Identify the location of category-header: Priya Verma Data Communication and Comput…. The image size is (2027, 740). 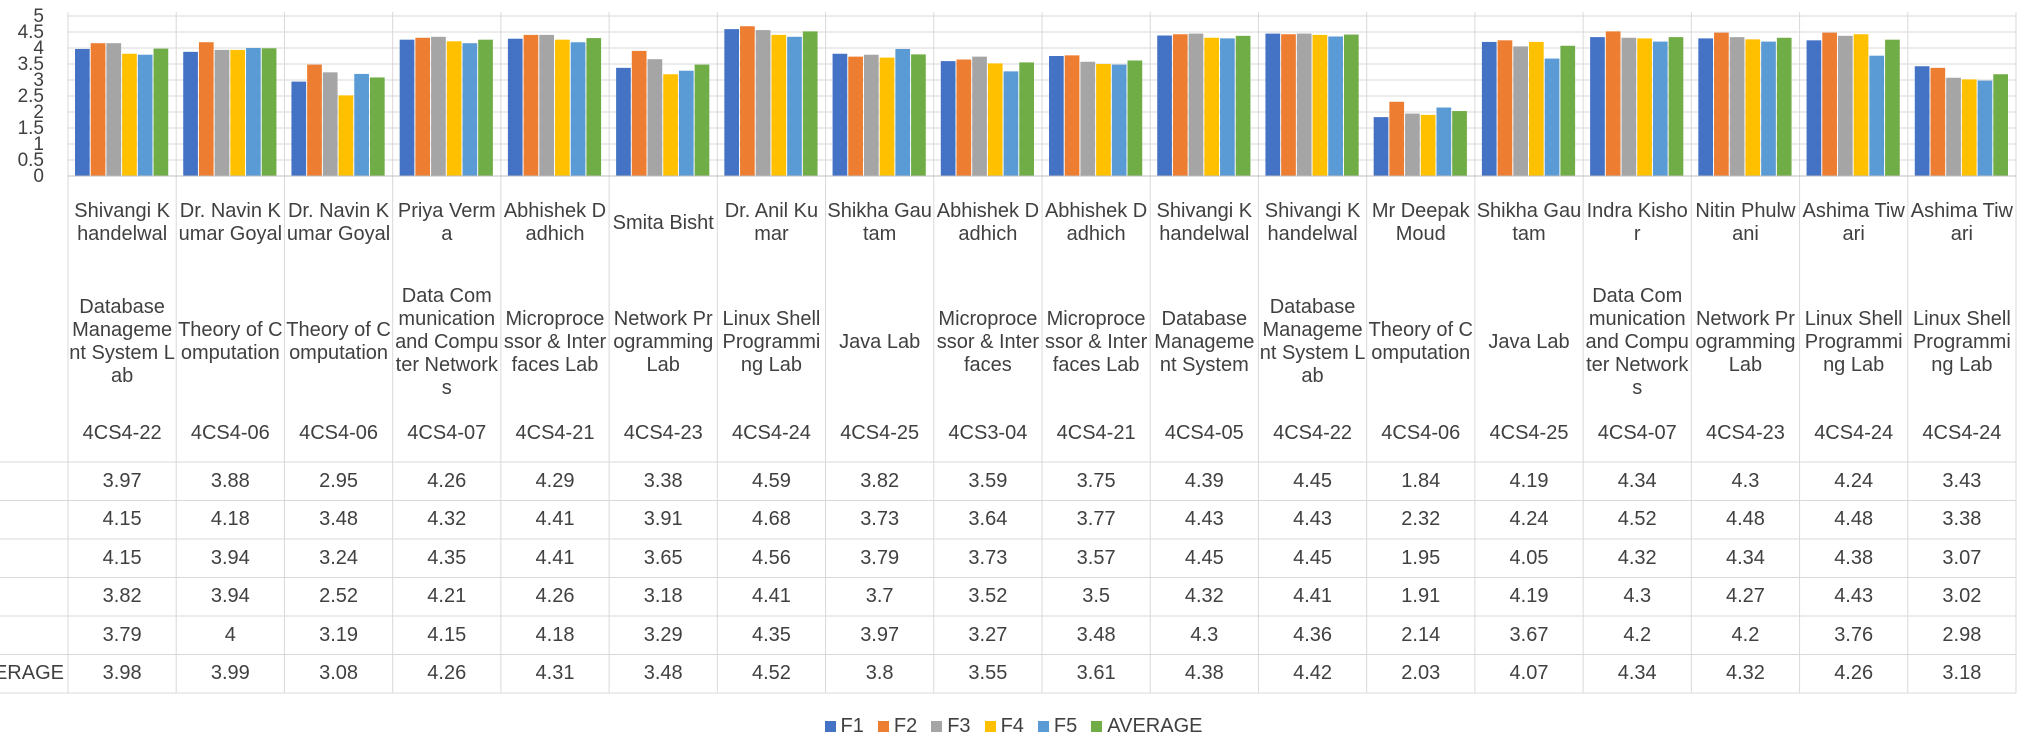
(447, 316).